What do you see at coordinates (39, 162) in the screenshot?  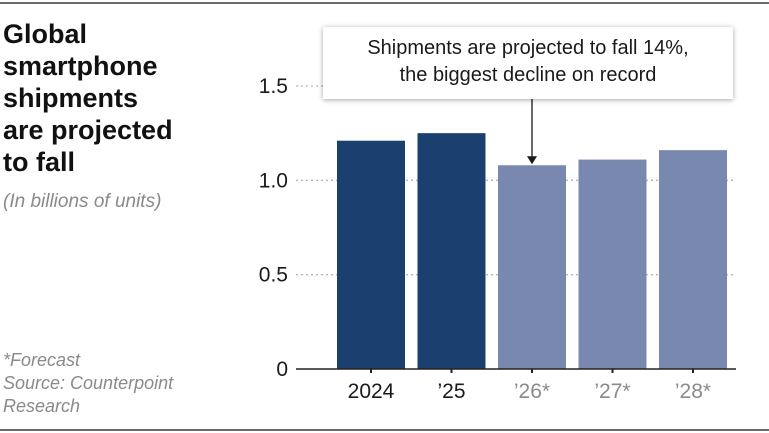 I see `title-line: to fall` at bounding box center [39, 162].